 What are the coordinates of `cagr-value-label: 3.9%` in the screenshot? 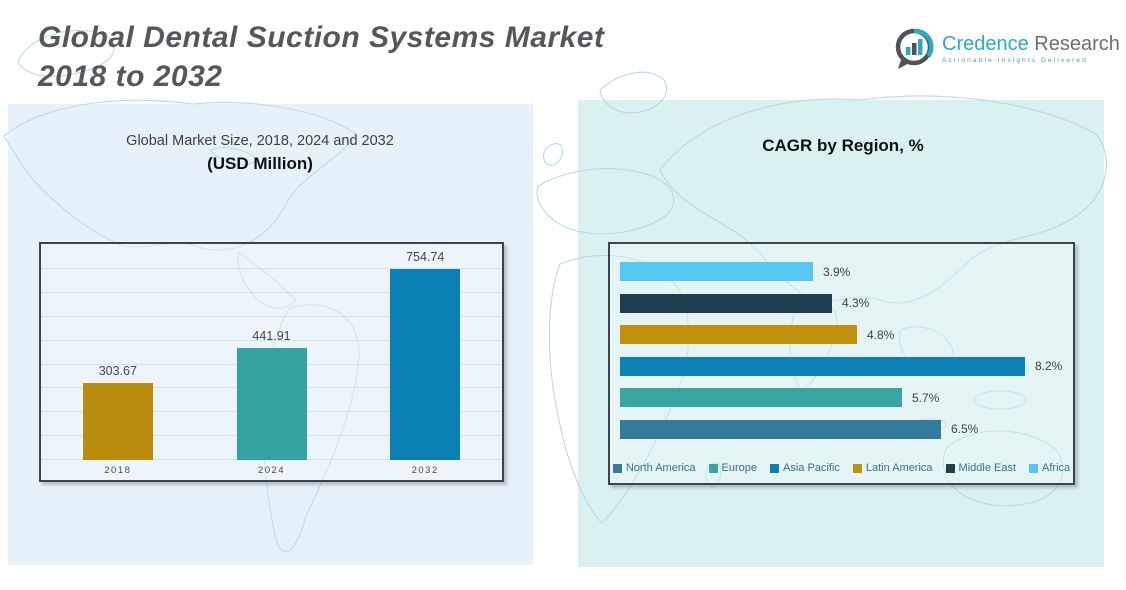 It's located at (837, 271).